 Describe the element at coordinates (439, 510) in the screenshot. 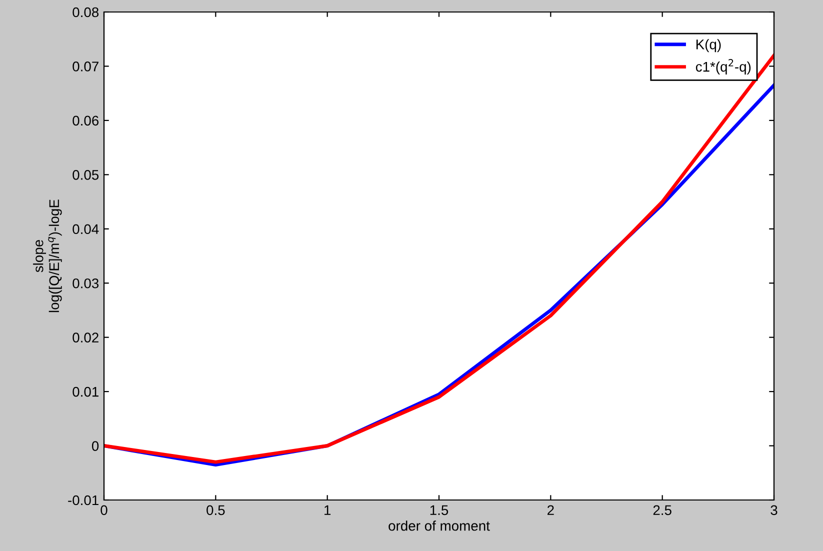

I see `x-tick-label: 1.5` at that location.